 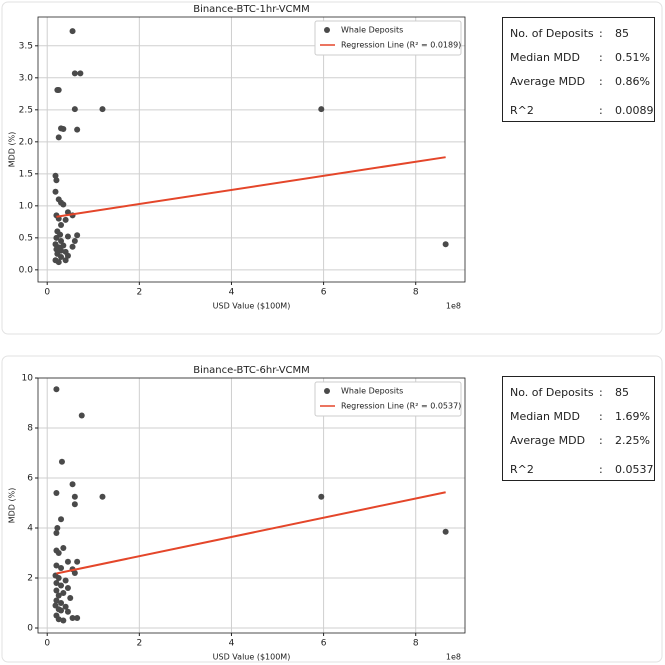 What do you see at coordinates (30, 579) in the screenshot?
I see `y-tick-label: 2` at bounding box center [30, 579].